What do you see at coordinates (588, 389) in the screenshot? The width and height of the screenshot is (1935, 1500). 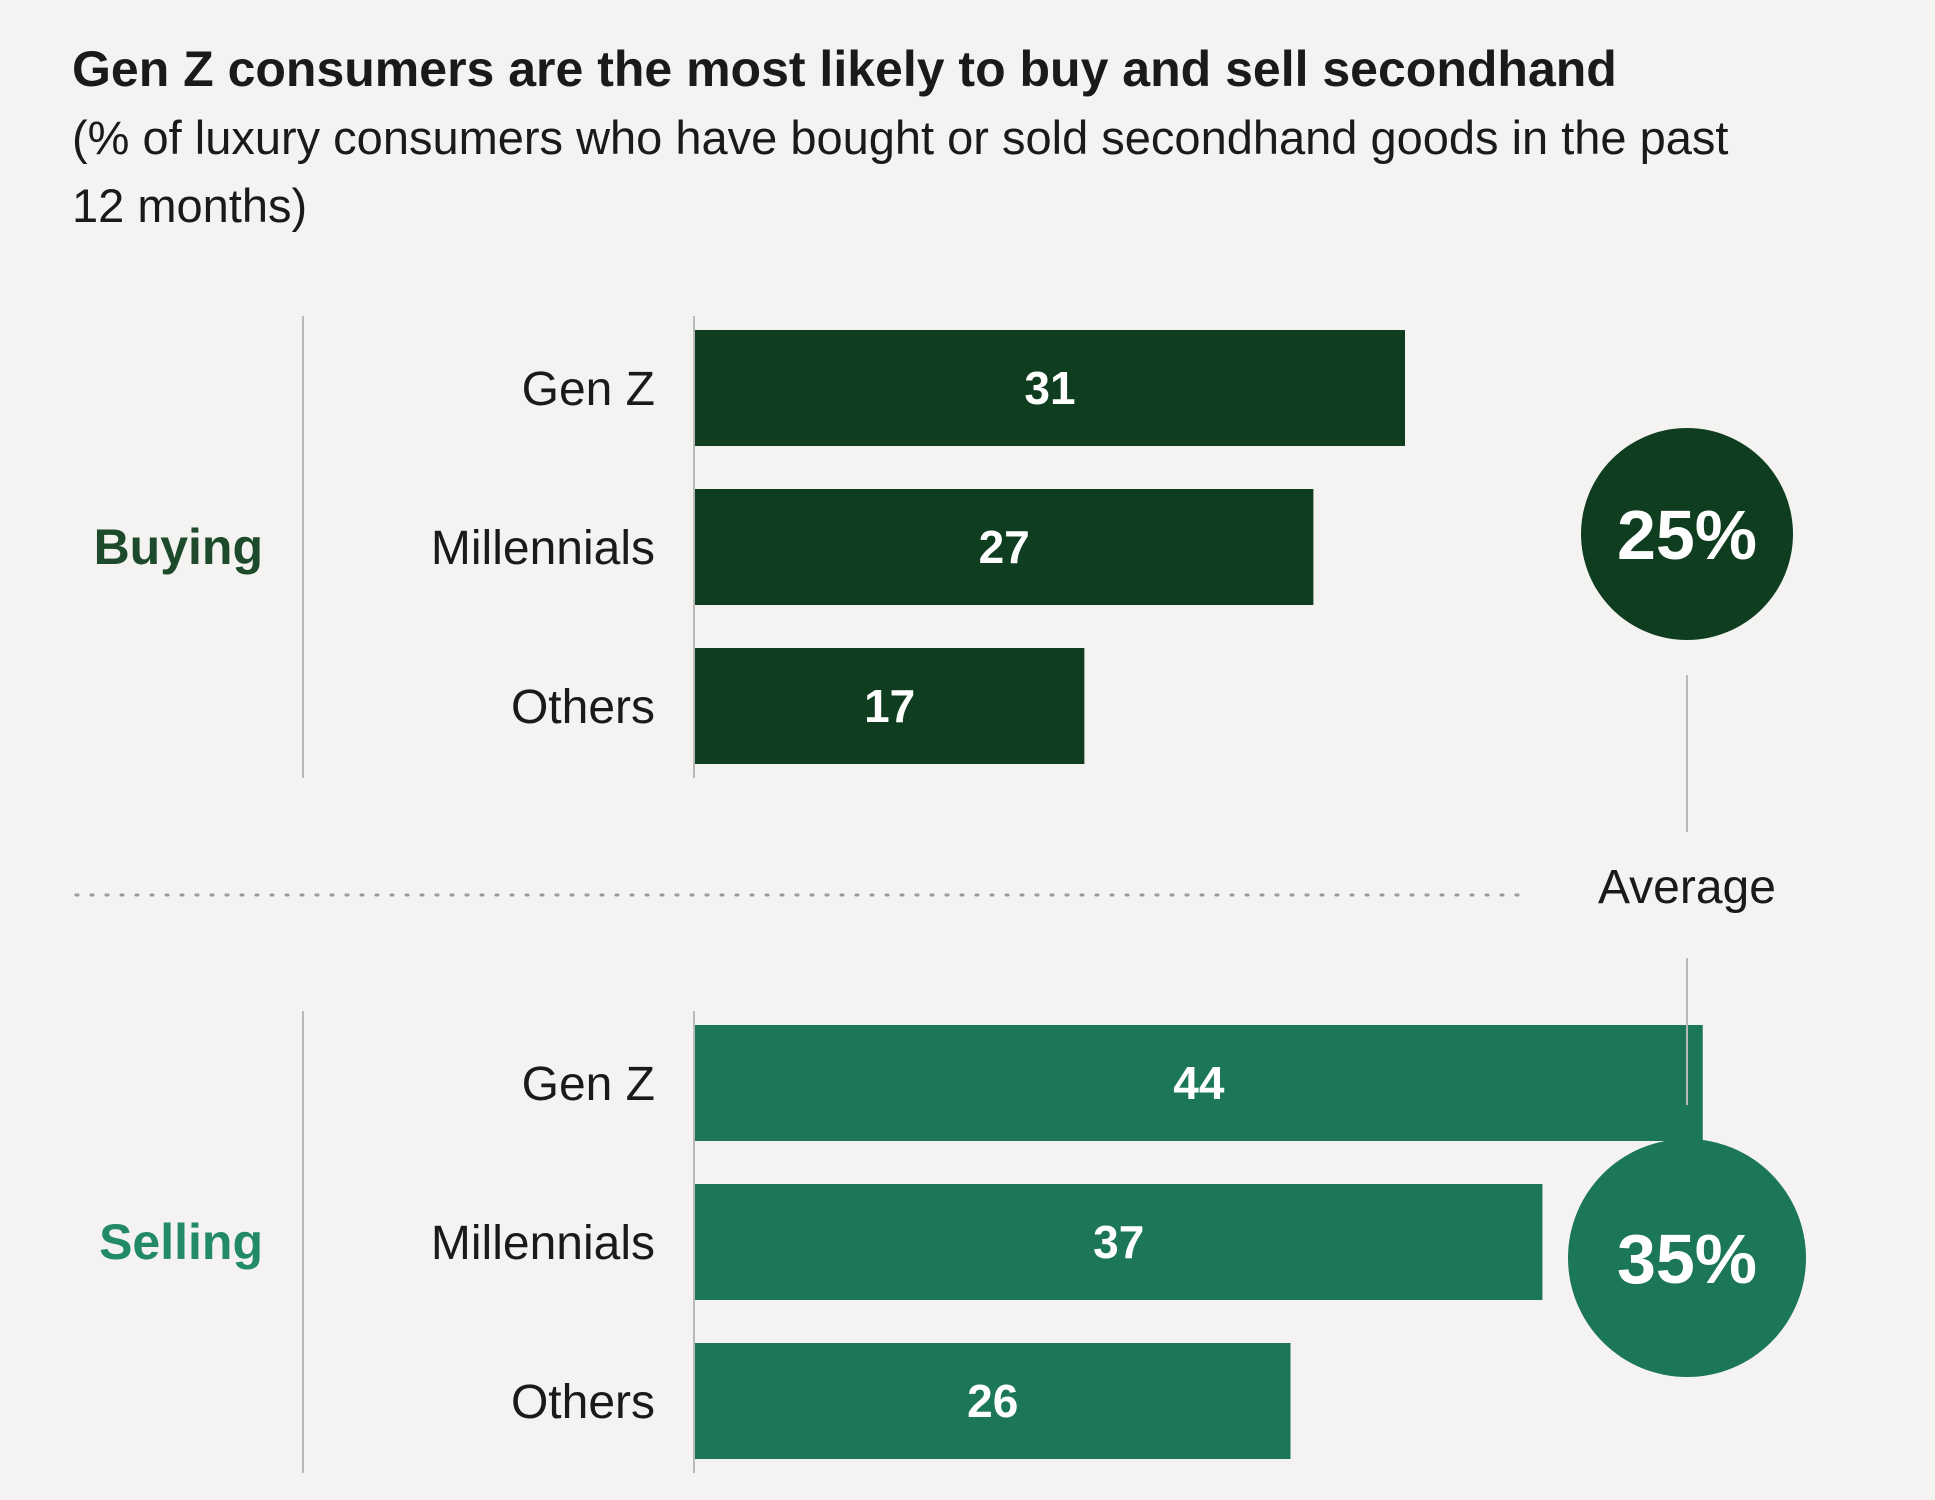 I see `buying-category-label-gen-z: Gen Z` at bounding box center [588, 389].